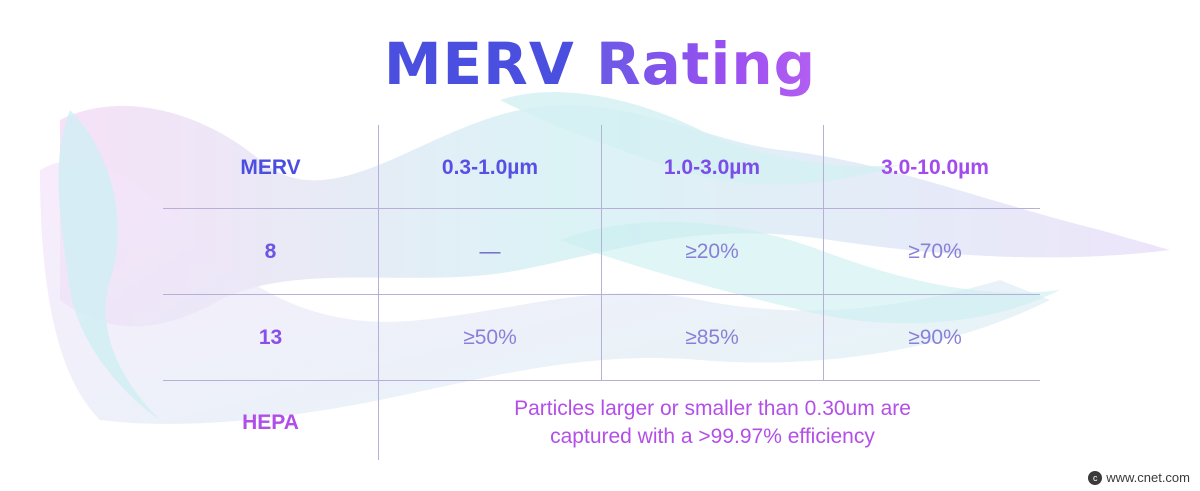 Image resolution: width=1200 pixels, height=491 pixels. Describe the element at coordinates (935, 167) in the screenshot. I see `column-header-3.0-10.0: 3.0-10.0µm` at that location.